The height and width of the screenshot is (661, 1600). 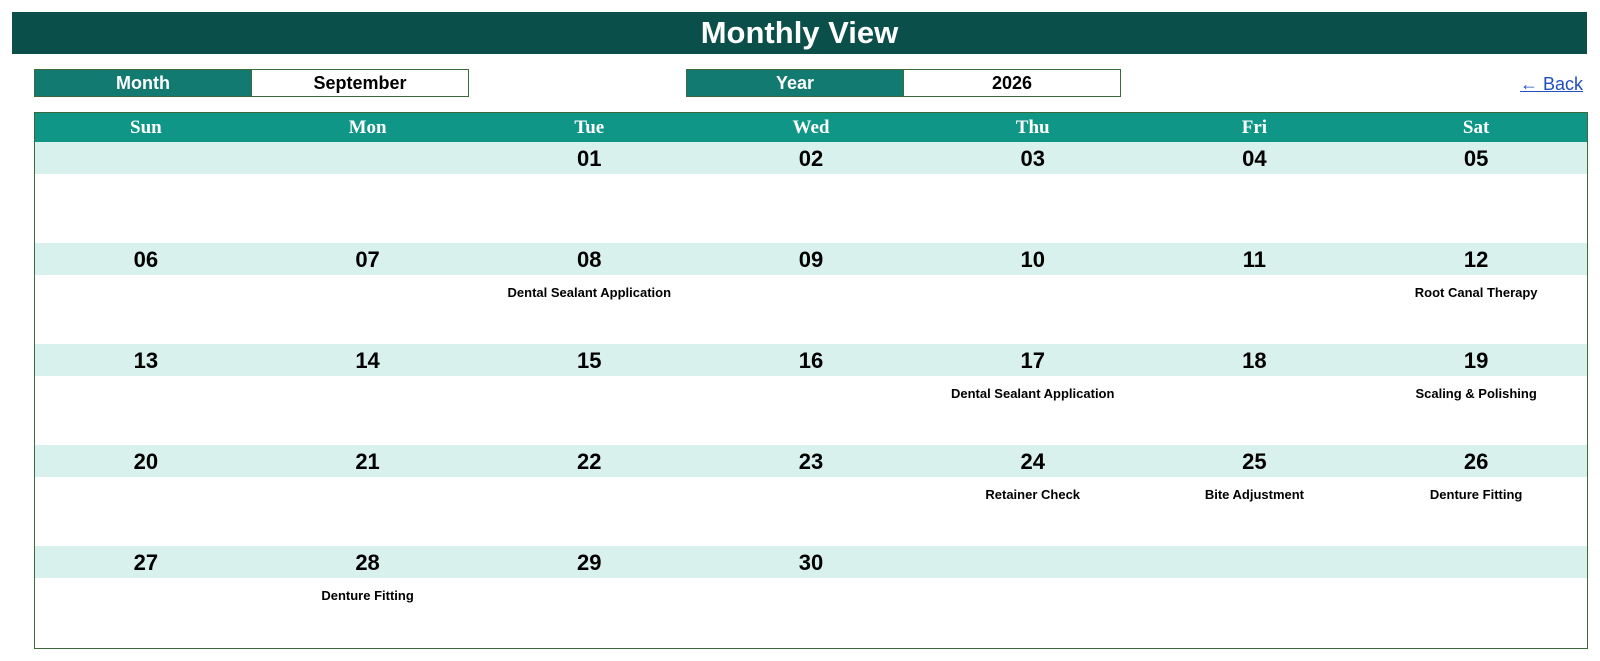 I want to click on day-cell: 26 Denture Fitting, so click(x=1476, y=495).